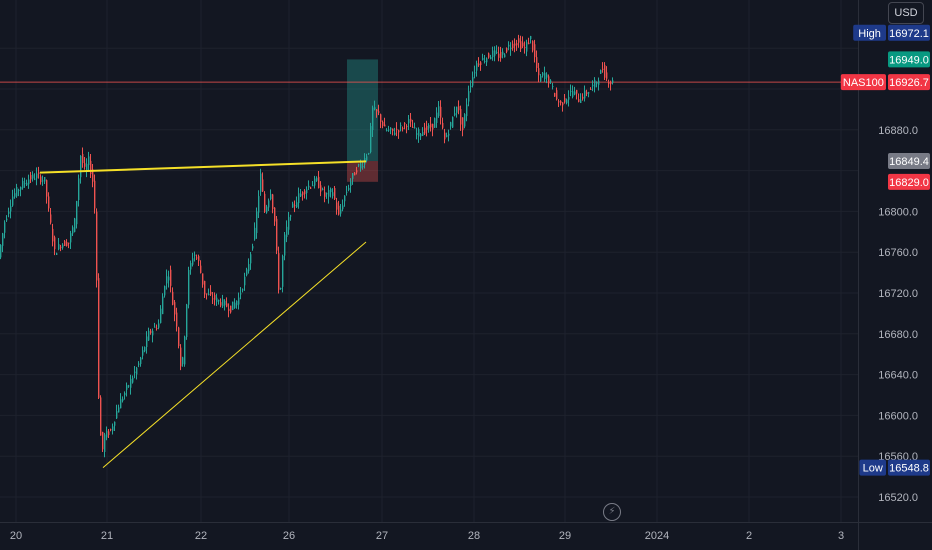 The image size is (932, 550). Describe the element at coordinates (612, 512) in the screenshot. I see `lightning-icon: ⚡` at that location.